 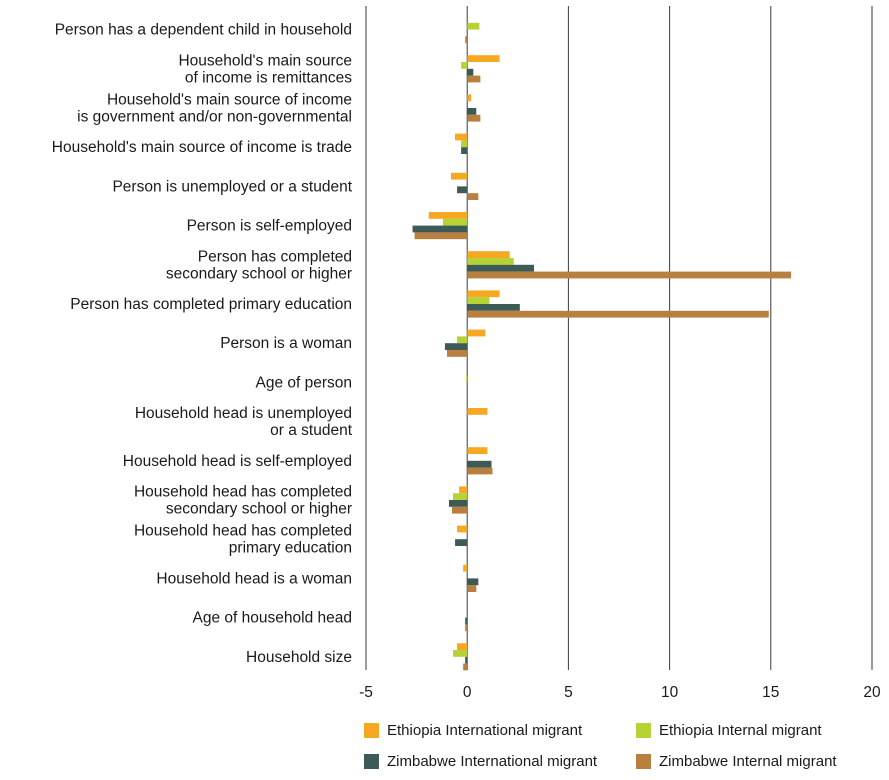 I want to click on legend-item: Ethiopia International migrant, so click(x=473, y=730).